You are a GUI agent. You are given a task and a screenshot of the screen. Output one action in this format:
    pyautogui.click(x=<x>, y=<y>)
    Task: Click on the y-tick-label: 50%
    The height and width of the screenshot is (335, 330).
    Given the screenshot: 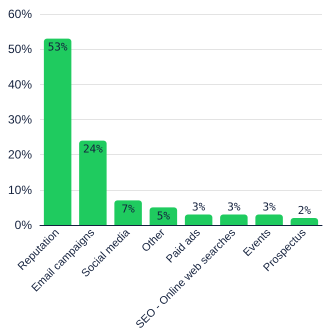 What is the action you would take?
    pyautogui.click(x=20, y=49)
    